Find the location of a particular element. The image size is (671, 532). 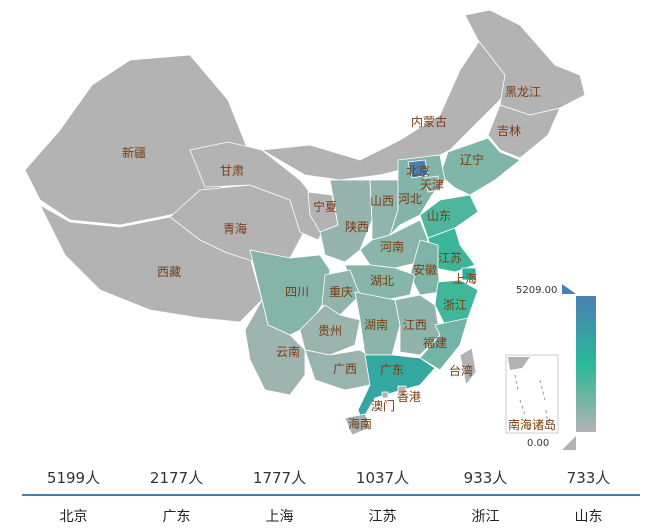

province-label: 青海 is located at coordinates (235, 228).